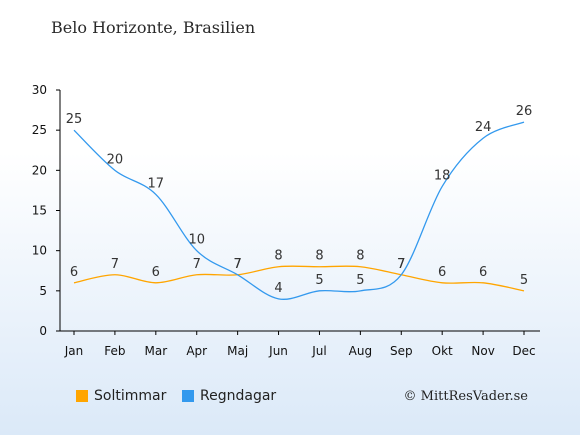 The height and width of the screenshot is (435, 580). Describe the element at coordinates (196, 240) in the screenshot. I see `data-label-regndagar: 10` at that location.